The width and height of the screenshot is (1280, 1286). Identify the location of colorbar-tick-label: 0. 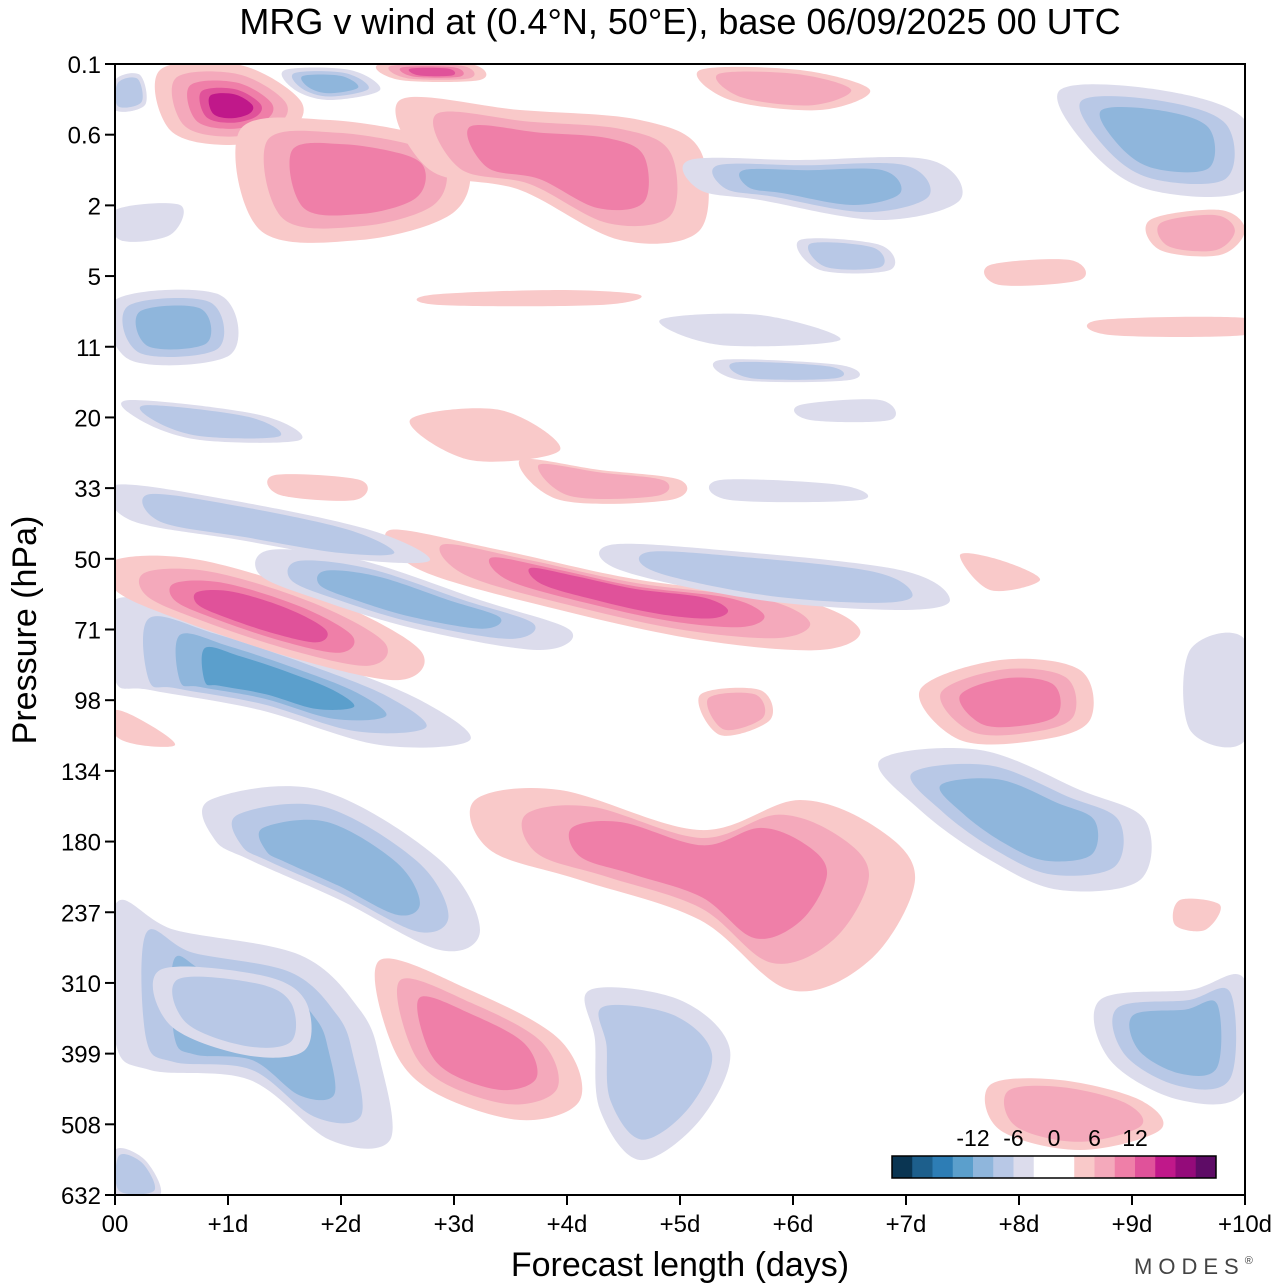
(1054, 1138).